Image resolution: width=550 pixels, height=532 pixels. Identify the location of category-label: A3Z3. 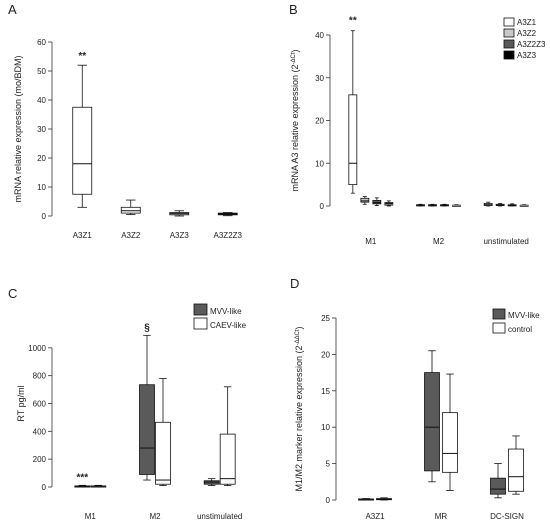
(180, 235).